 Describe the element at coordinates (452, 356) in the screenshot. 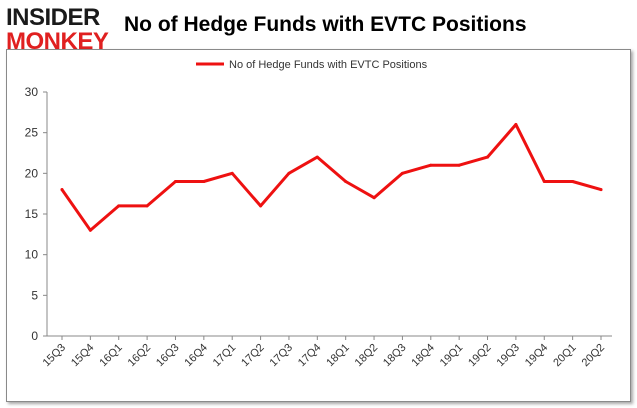

I see `x-tick-label: 19Q1` at that location.